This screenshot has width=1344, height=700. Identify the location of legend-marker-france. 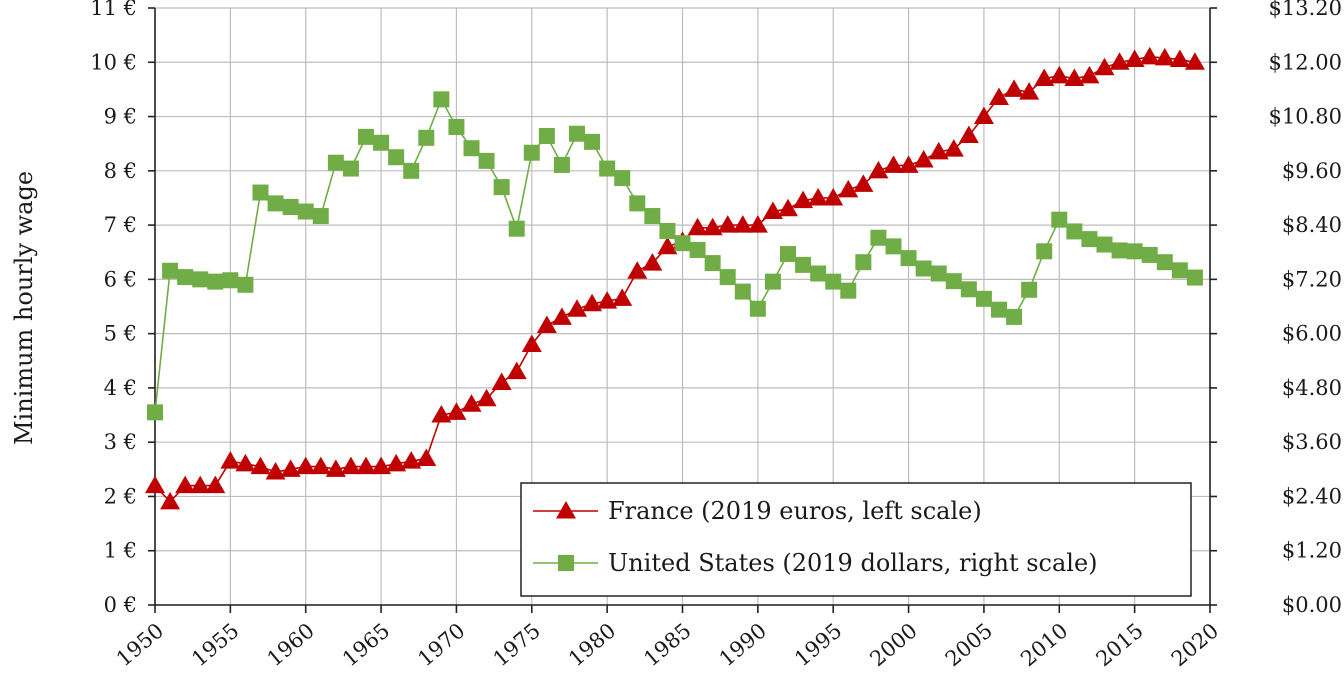
(566, 510).